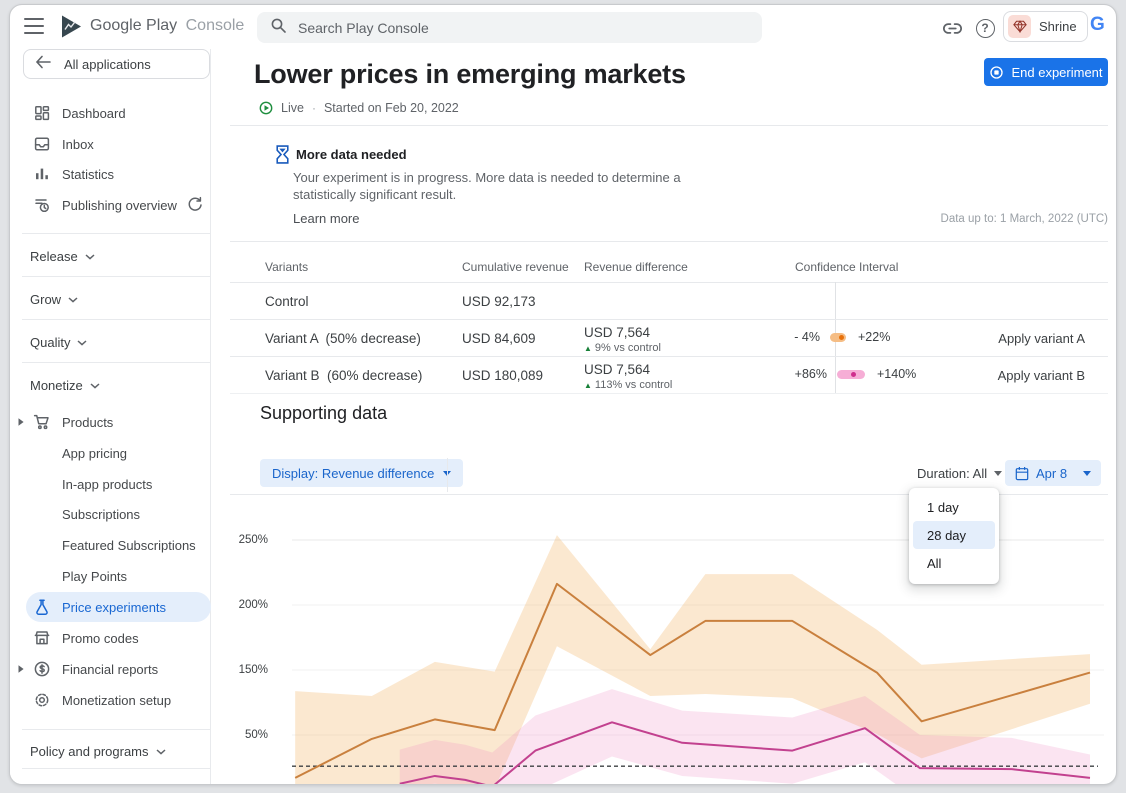 Image resolution: width=1126 pixels, height=793 pixels. What do you see at coordinates (628, 385) in the screenshot?
I see `revenue-difference-note: ▲ 113% vs control` at bounding box center [628, 385].